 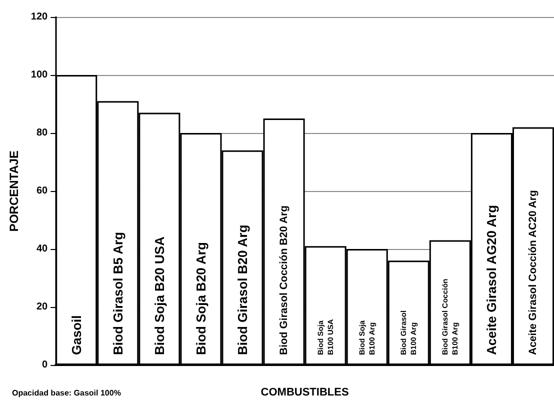 I want to click on x-tick-label: Aceite Girasol AG20 Arg, so click(x=492, y=279).